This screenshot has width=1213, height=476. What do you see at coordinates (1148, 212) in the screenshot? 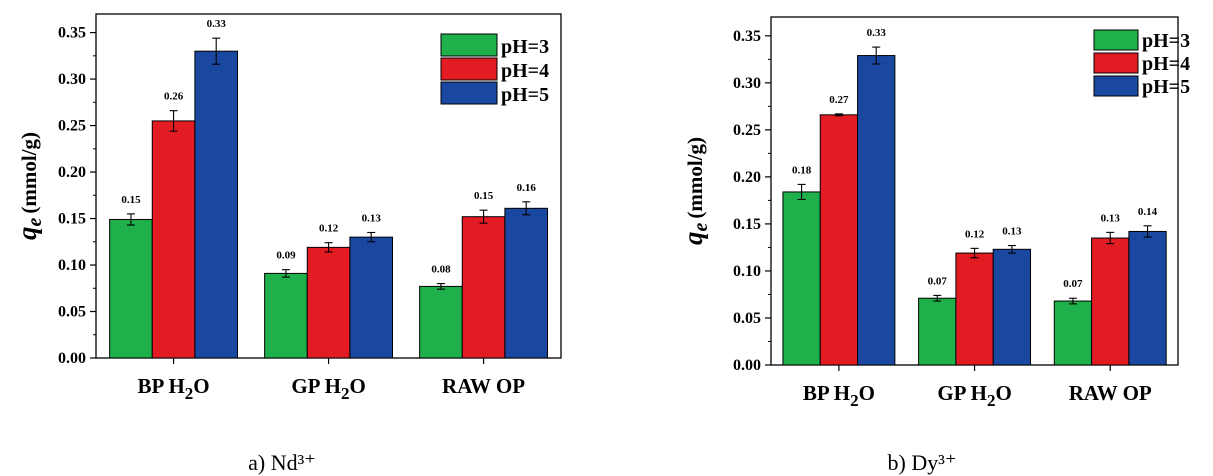
I see `data-label: 0.14` at bounding box center [1148, 212].